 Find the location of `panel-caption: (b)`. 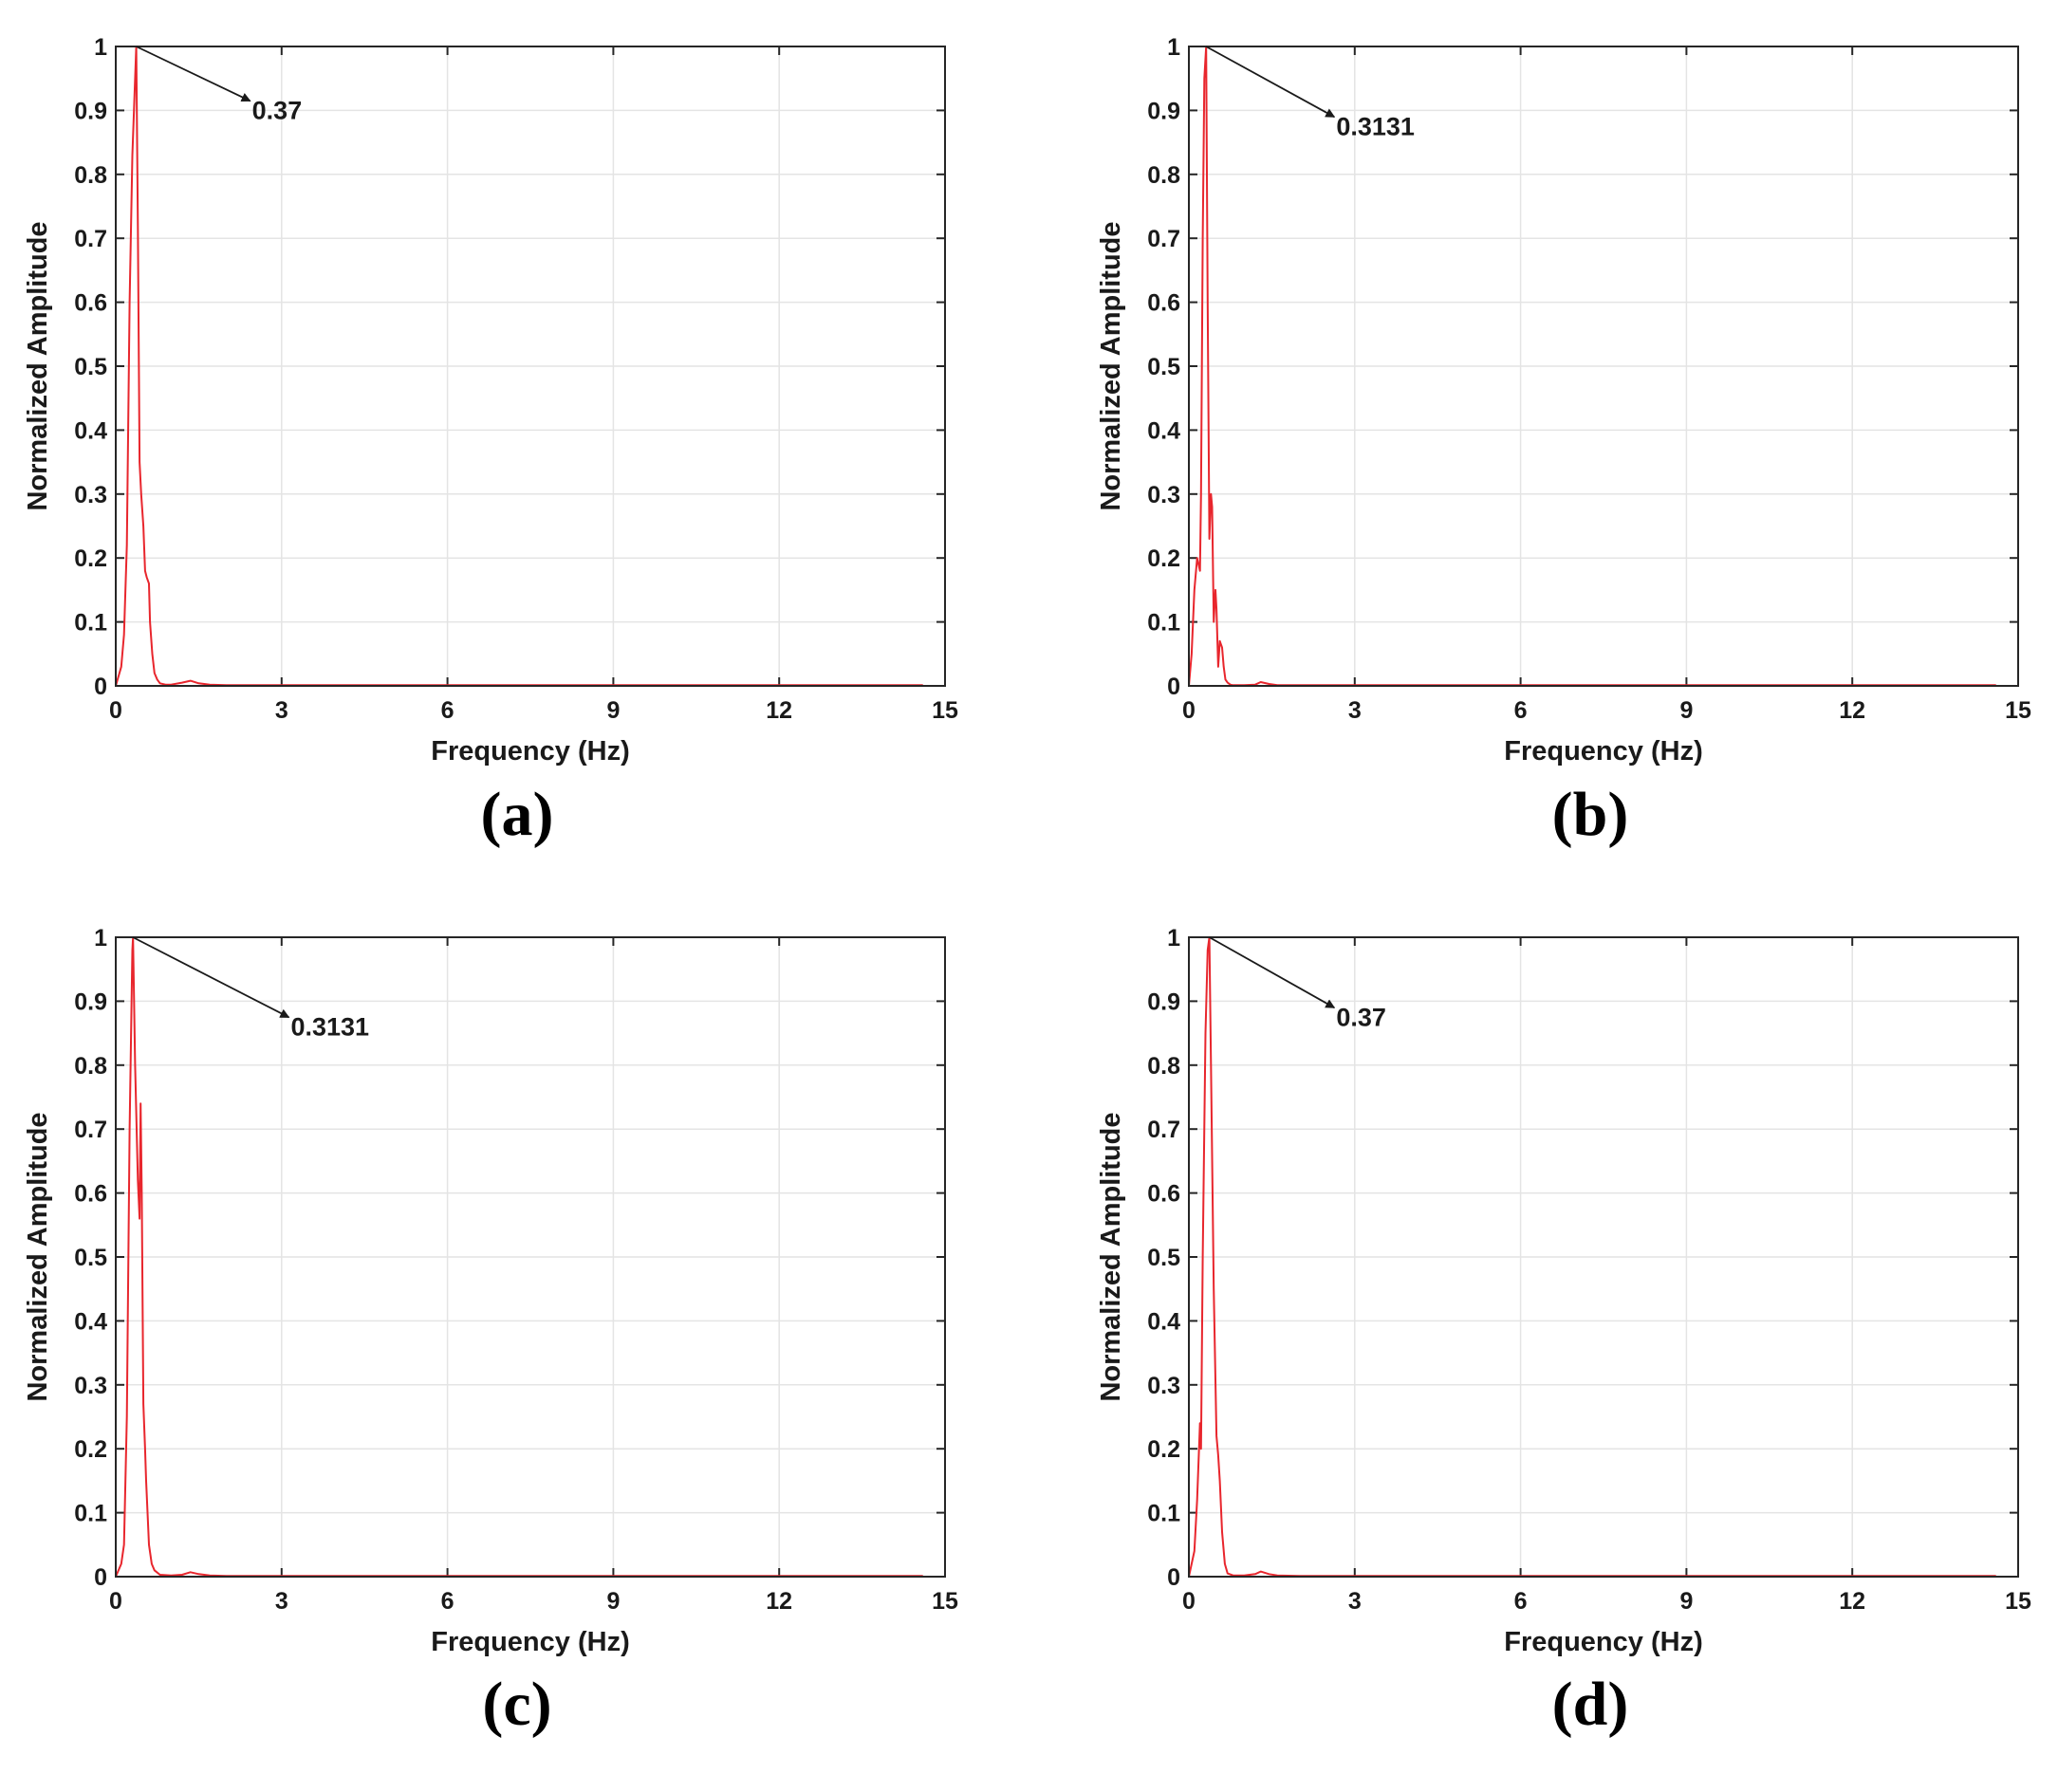

panel-caption: (b) is located at coordinates (1590, 814).